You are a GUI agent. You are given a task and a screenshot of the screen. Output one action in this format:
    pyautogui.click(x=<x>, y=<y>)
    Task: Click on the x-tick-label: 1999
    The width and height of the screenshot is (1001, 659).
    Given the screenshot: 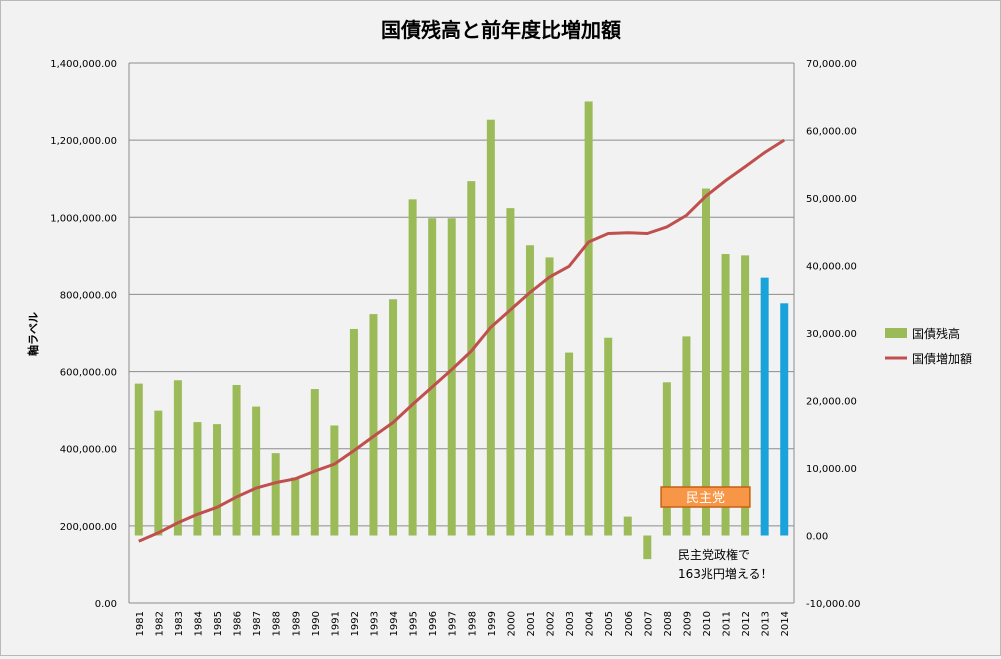 What is the action you would take?
    pyautogui.click(x=492, y=623)
    